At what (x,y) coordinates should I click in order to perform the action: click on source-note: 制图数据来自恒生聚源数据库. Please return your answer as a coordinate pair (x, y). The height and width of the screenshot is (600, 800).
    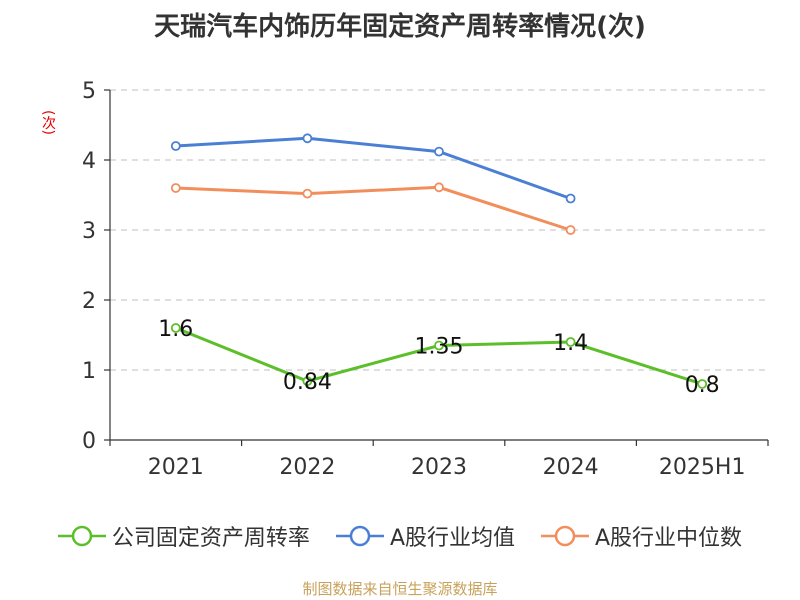
    Looking at the image, I should click on (400, 589).